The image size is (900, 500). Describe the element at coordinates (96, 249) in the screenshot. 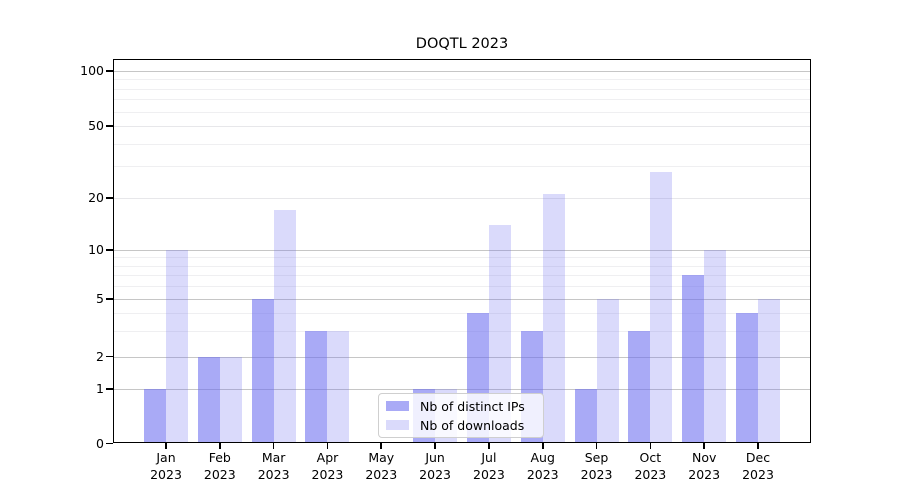

I see `y-tick-label-10: 10` at that location.